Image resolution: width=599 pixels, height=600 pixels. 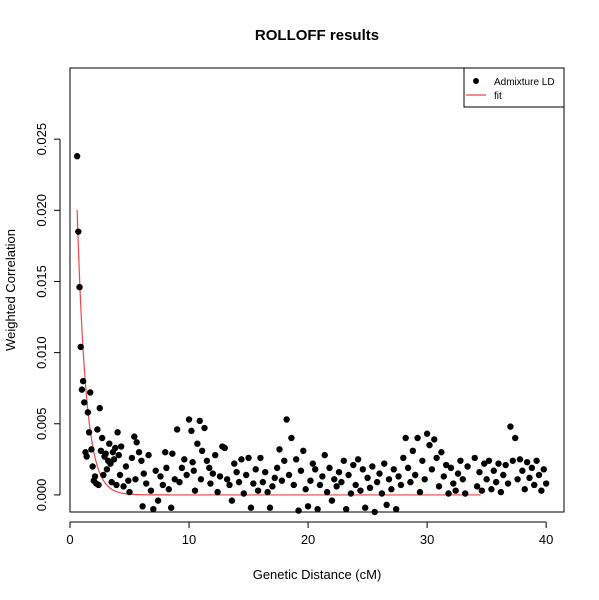 I want to click on x-axis: 0 10 20 30 40, so click(x=309, y=534).